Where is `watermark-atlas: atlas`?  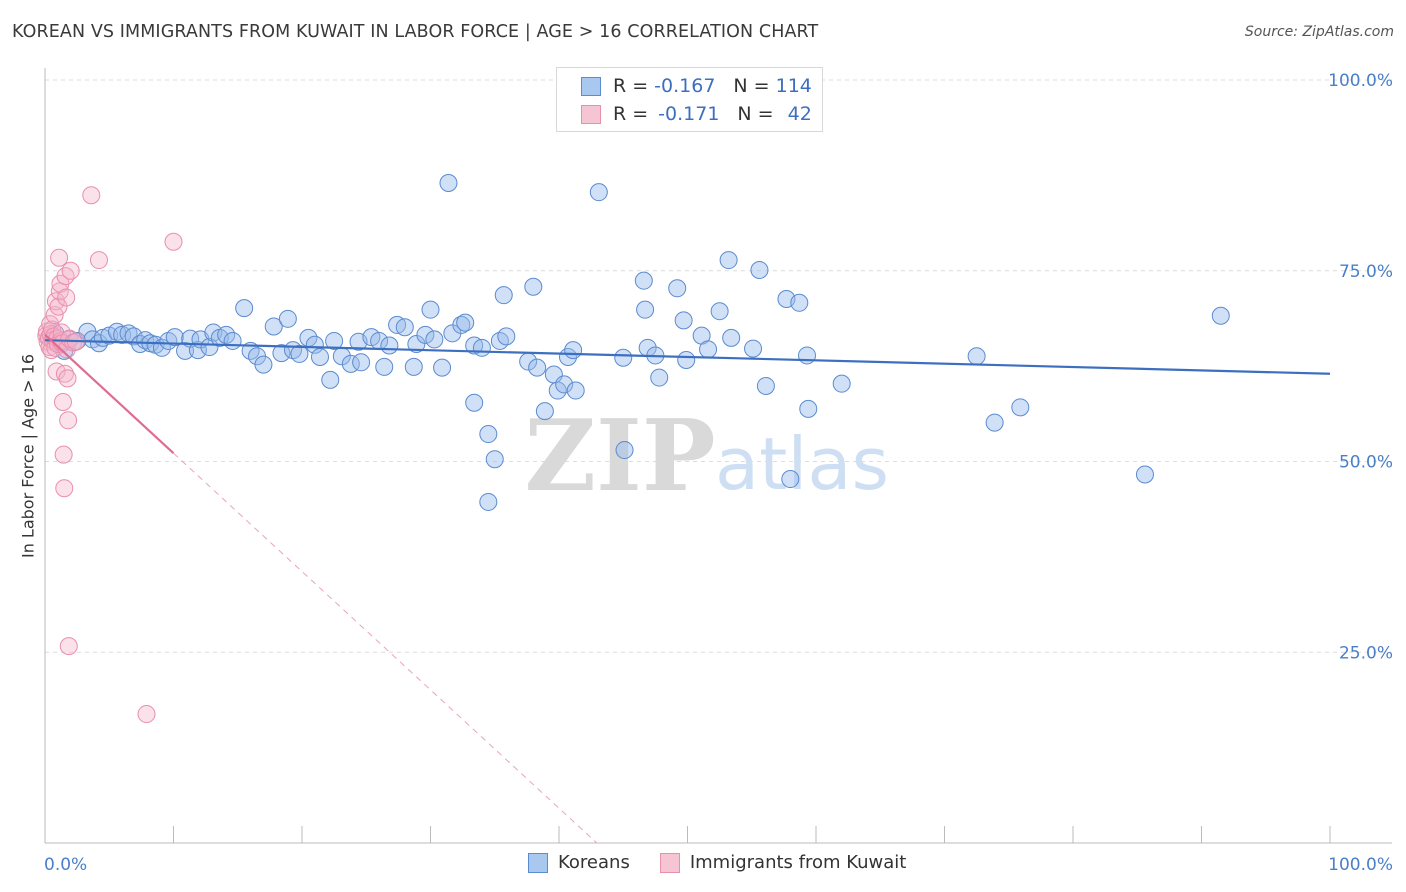
watermark-atlas: atlas is located at coordinates (802, 464).